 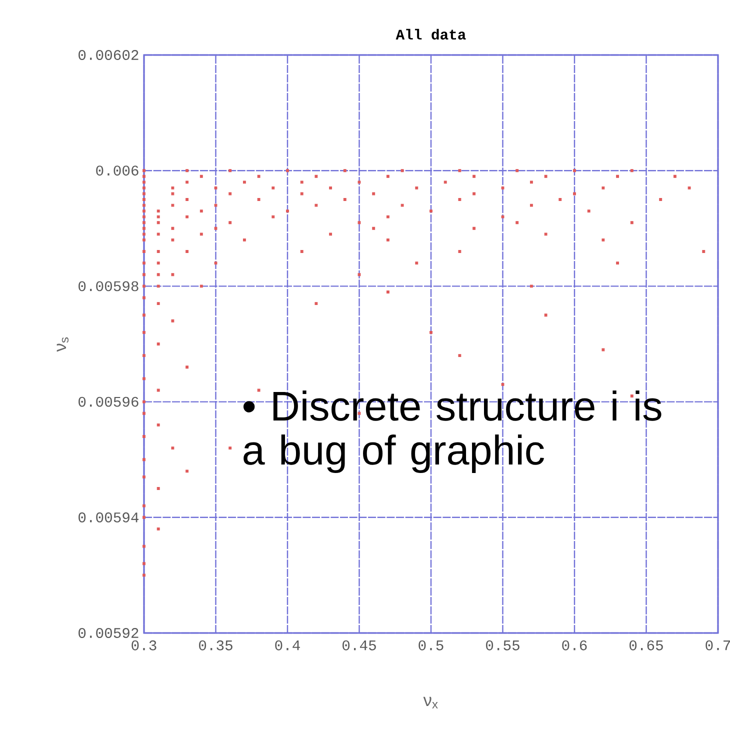 I want to click on y-tick-label: 0.00598, so click(x=108, y=286).